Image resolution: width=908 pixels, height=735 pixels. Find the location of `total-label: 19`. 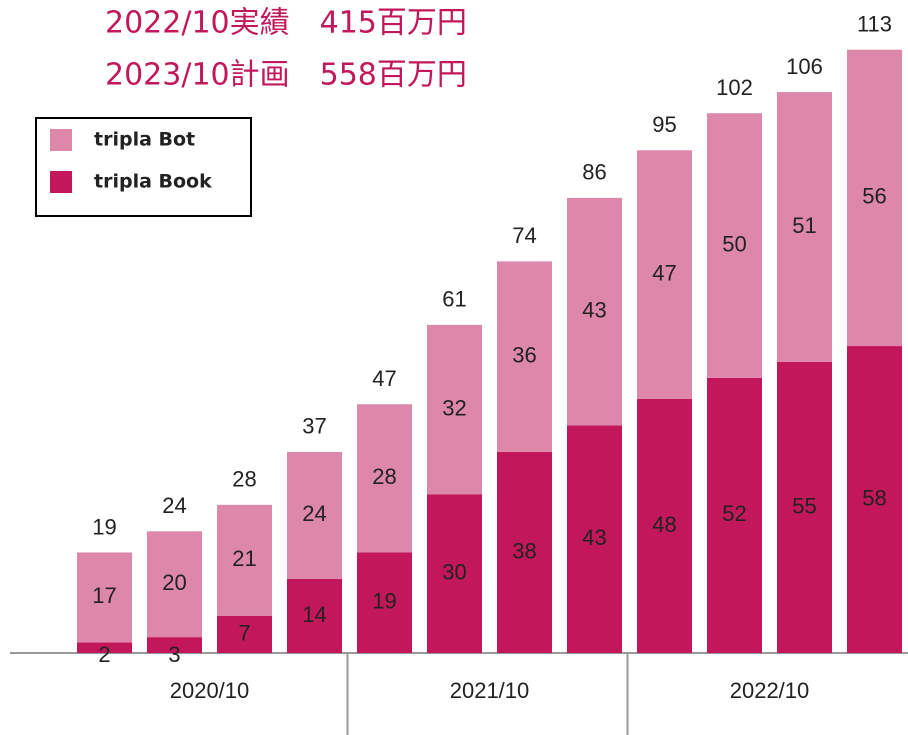

total-label: 19 is located at coordinates (104, 526).